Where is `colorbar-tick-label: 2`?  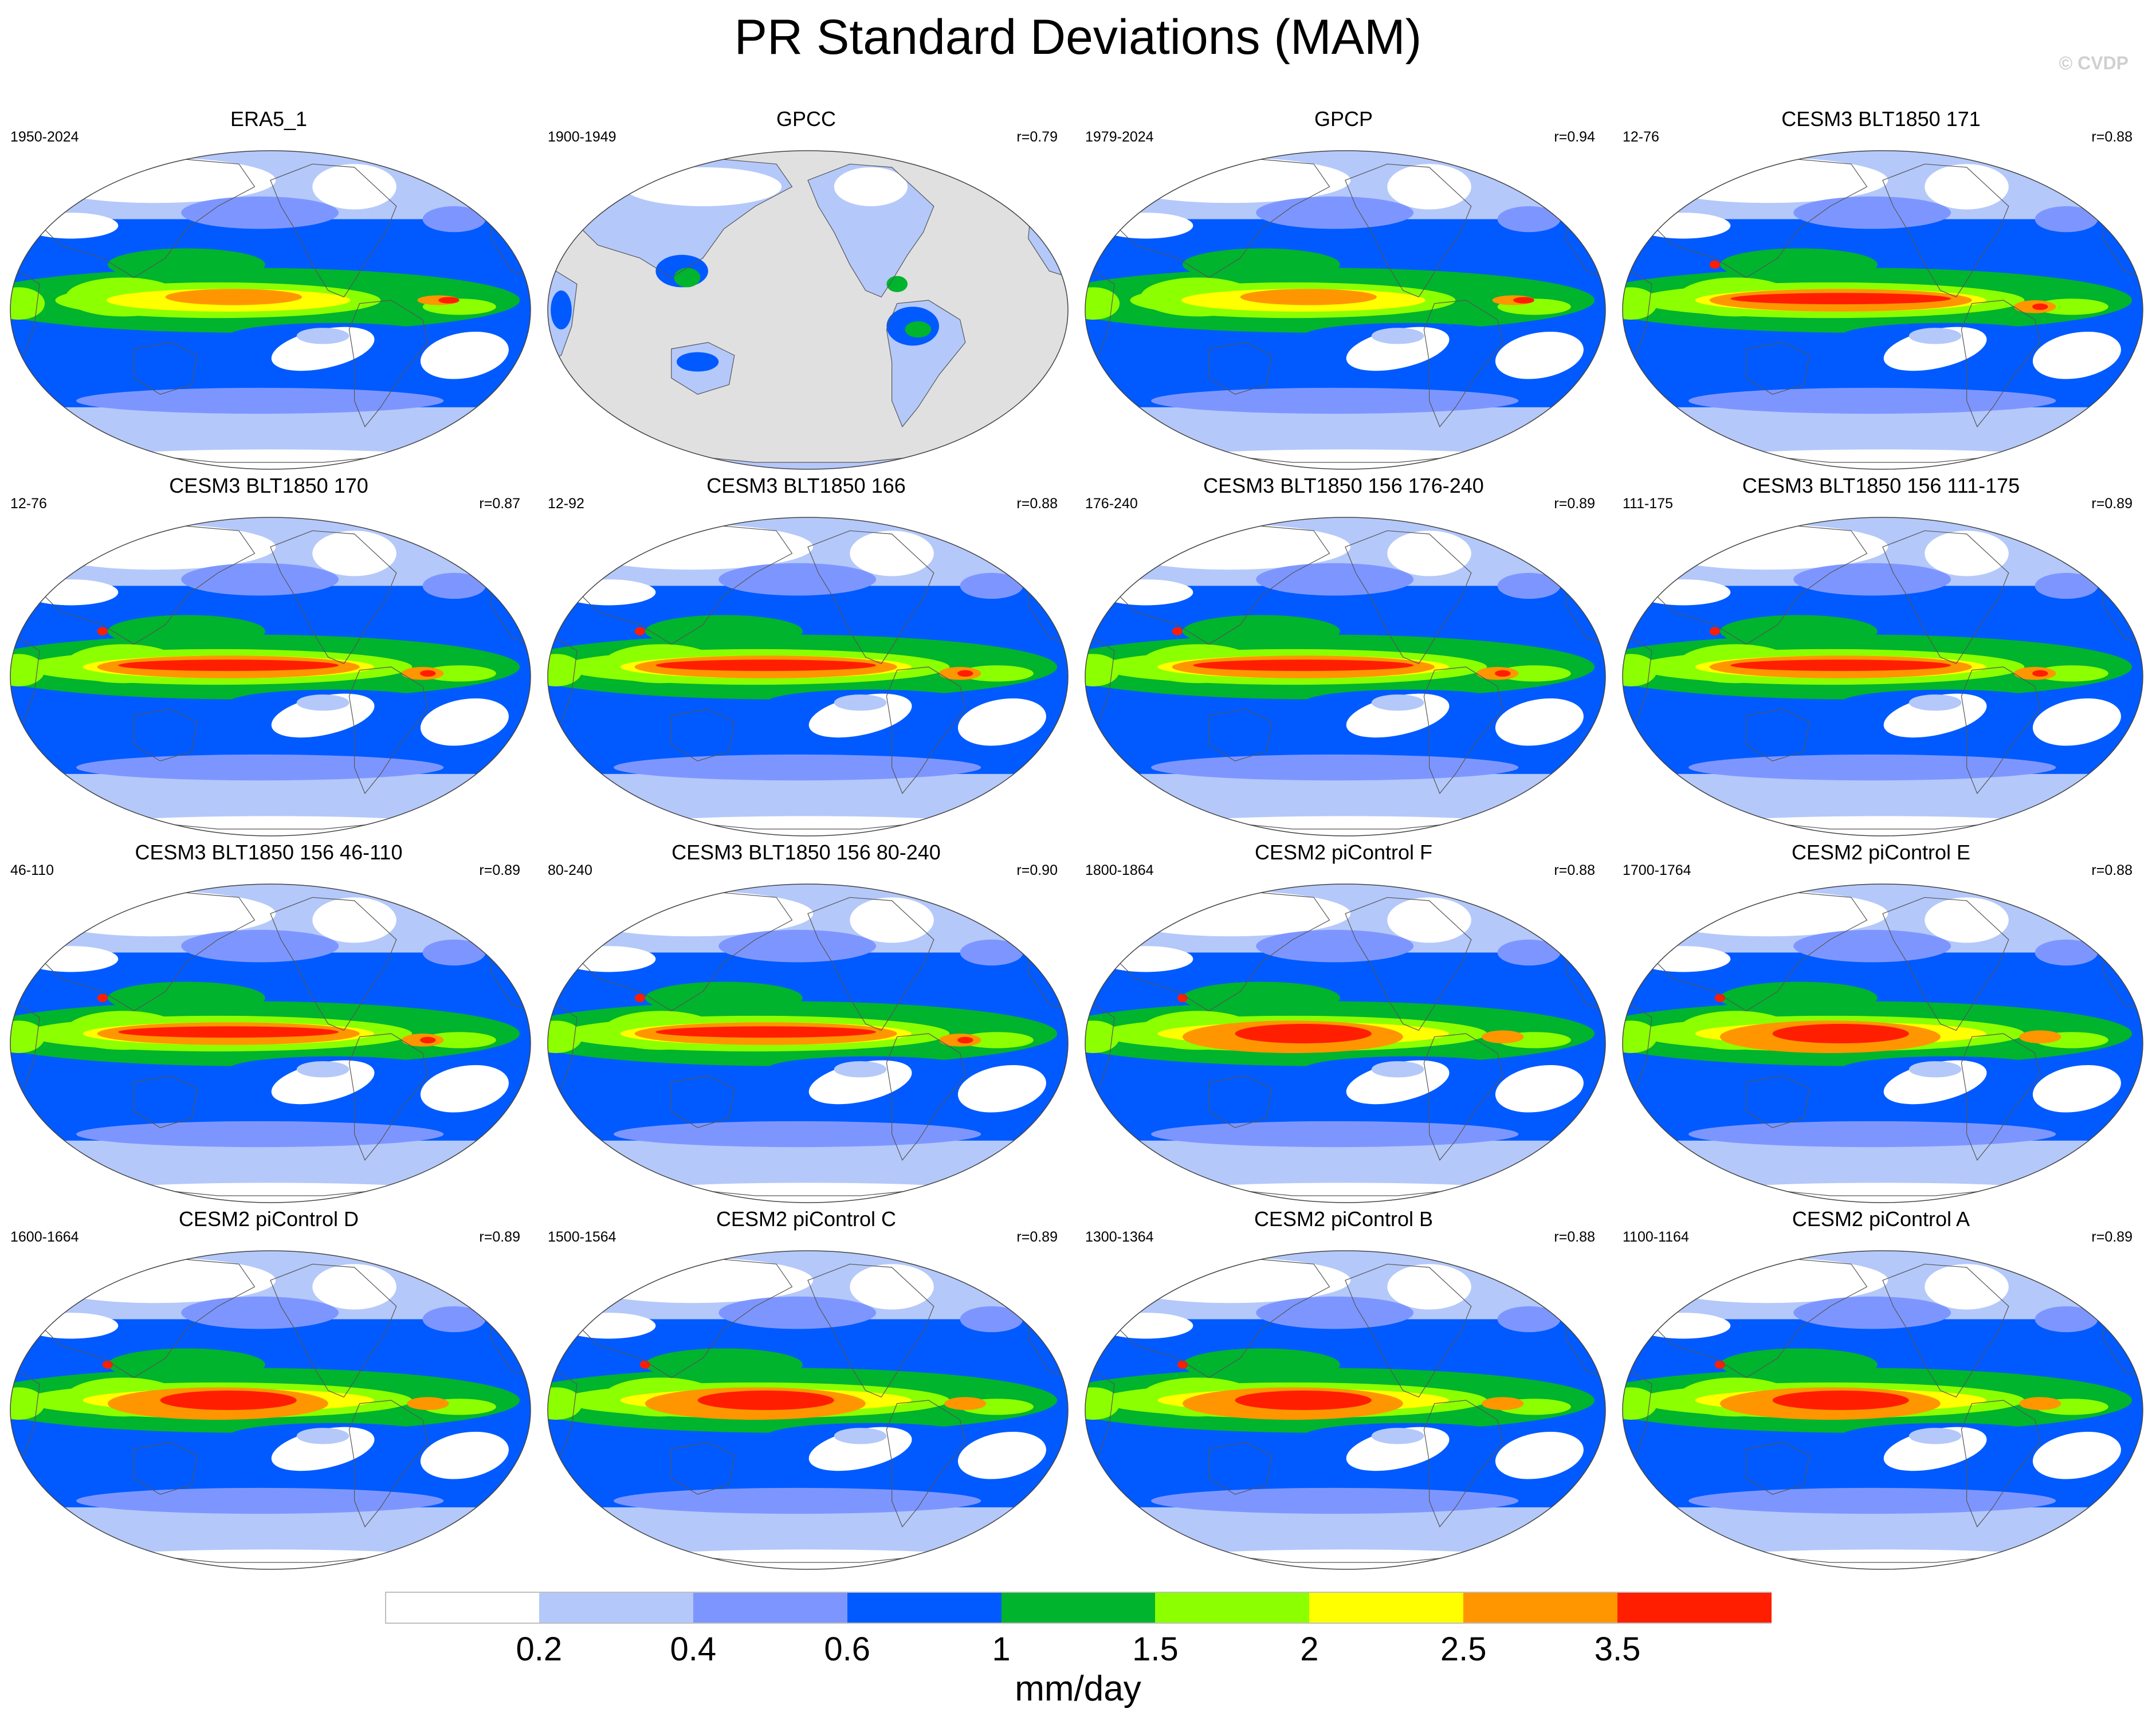
colorbar-tick-label: 2 is located at coordinates (1309, 1650).